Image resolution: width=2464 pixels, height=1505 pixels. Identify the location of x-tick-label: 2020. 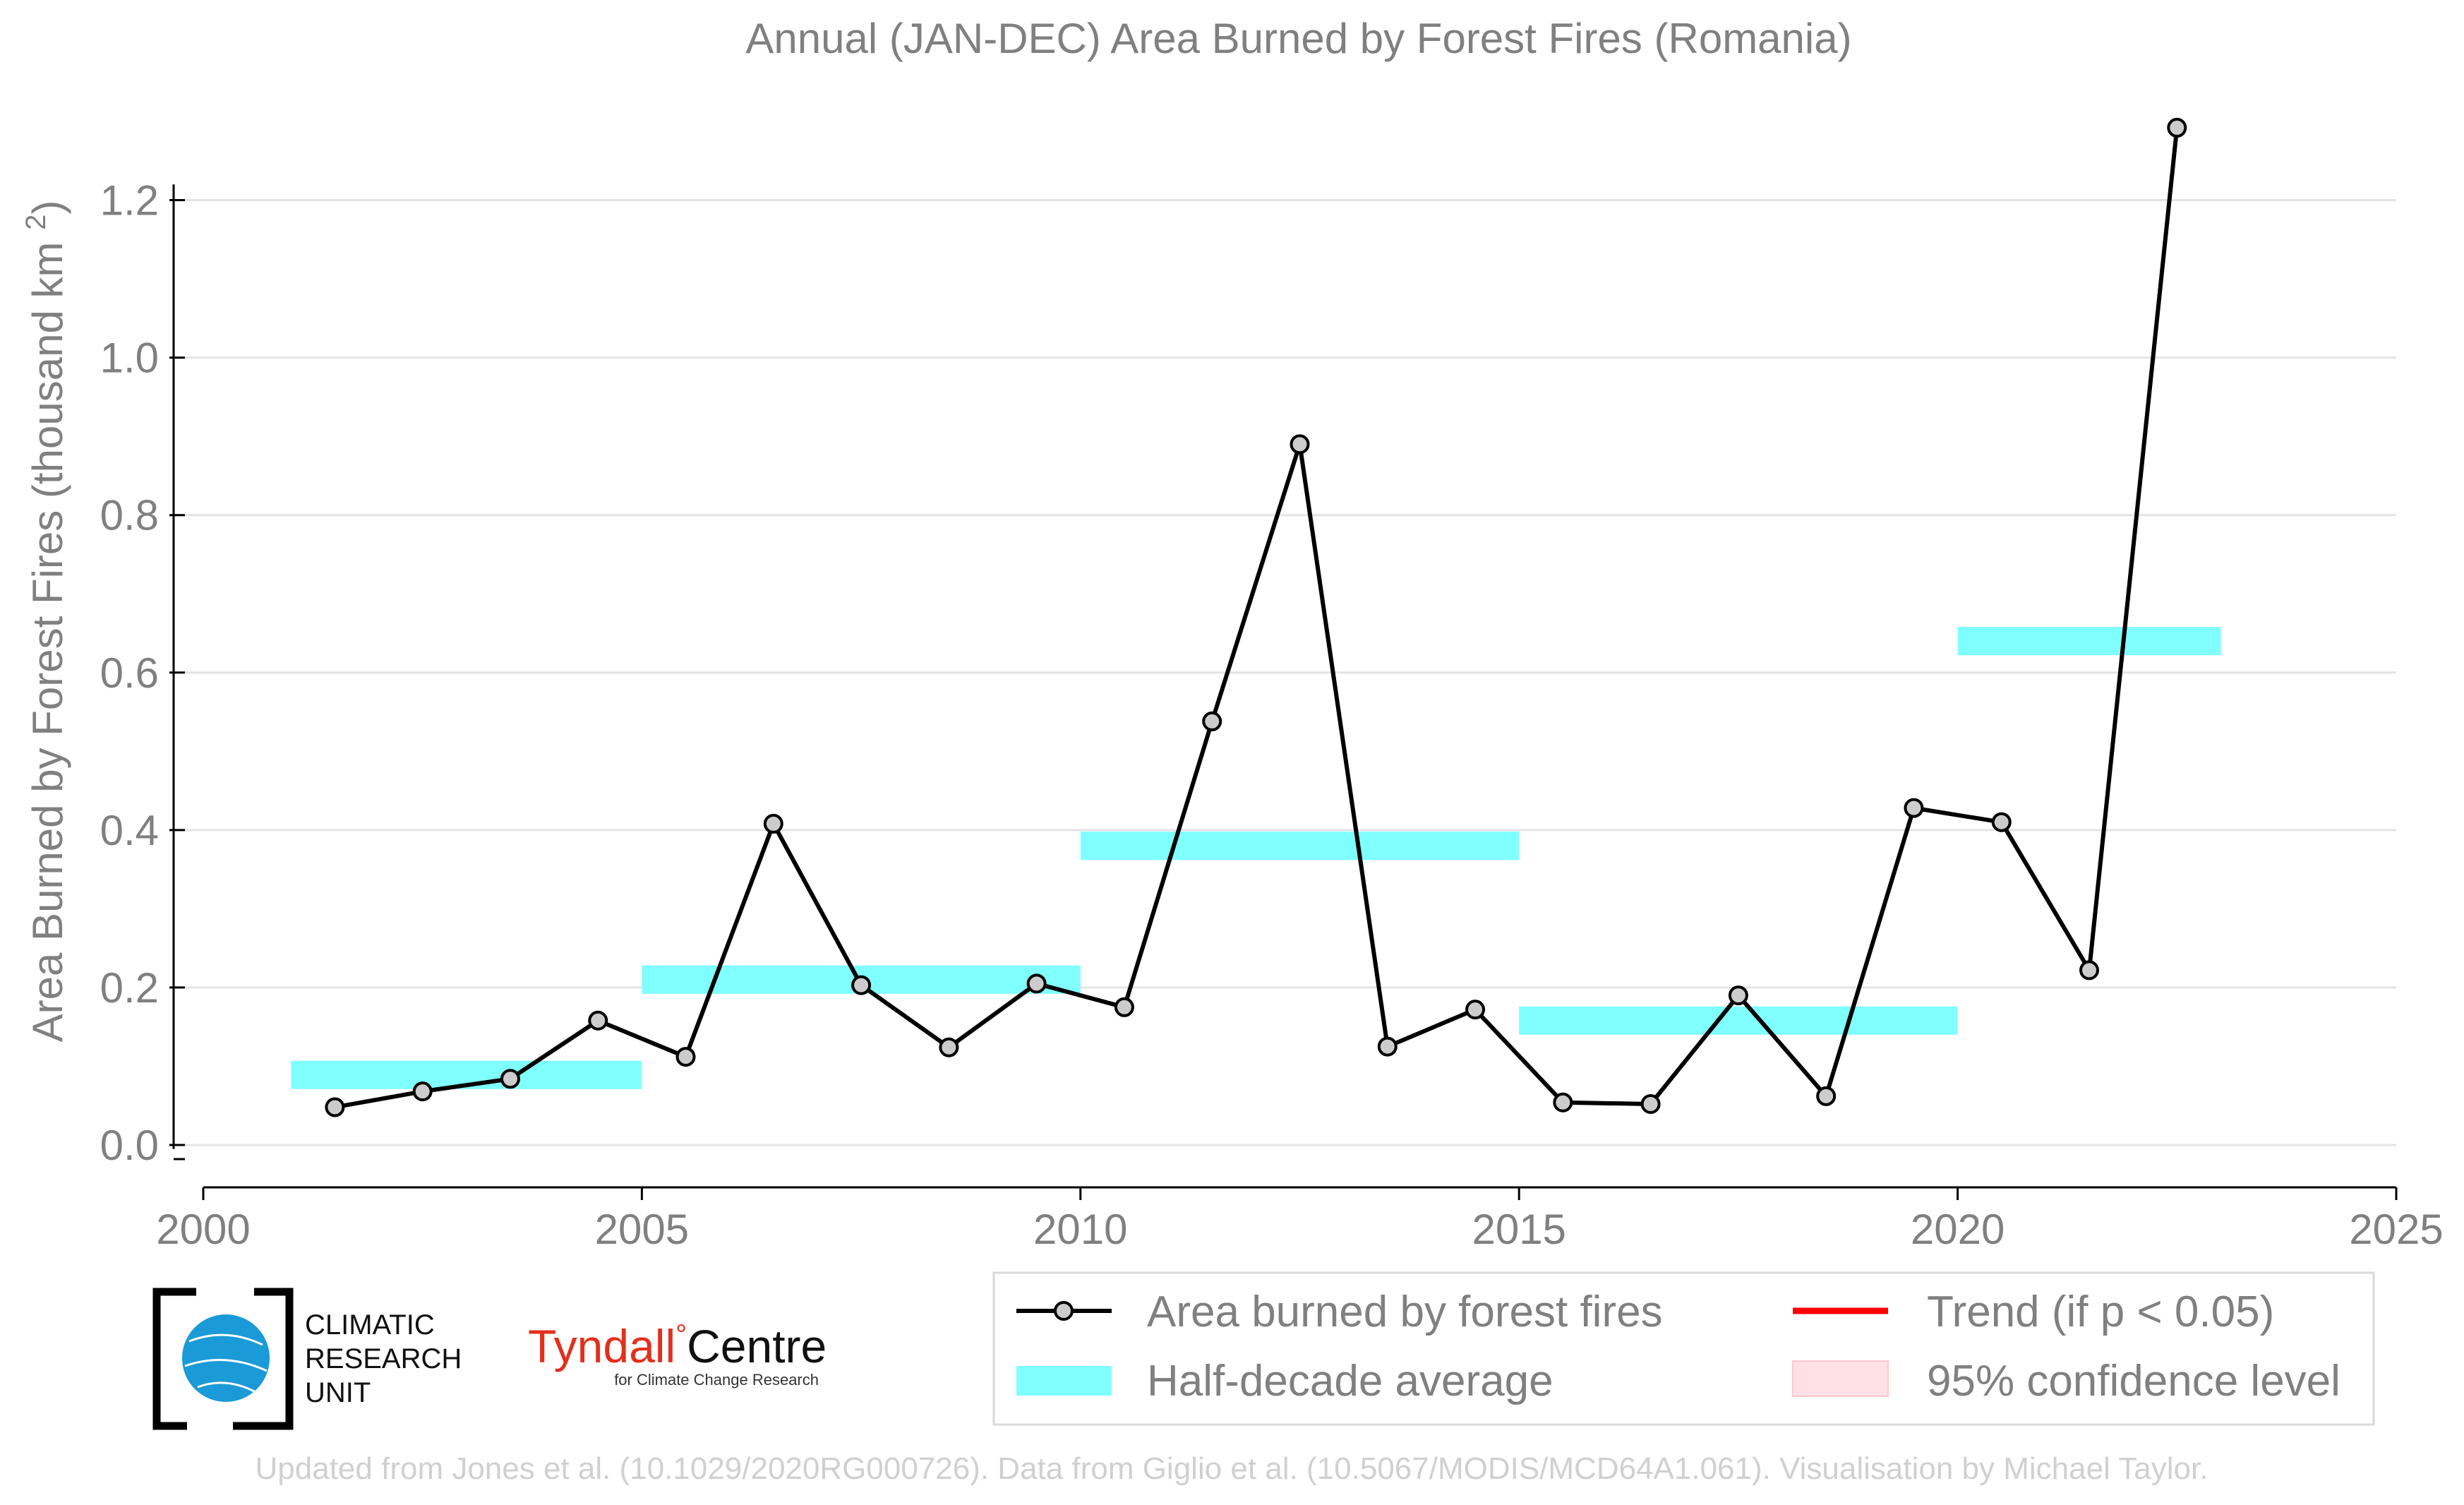
(1958, 1229).